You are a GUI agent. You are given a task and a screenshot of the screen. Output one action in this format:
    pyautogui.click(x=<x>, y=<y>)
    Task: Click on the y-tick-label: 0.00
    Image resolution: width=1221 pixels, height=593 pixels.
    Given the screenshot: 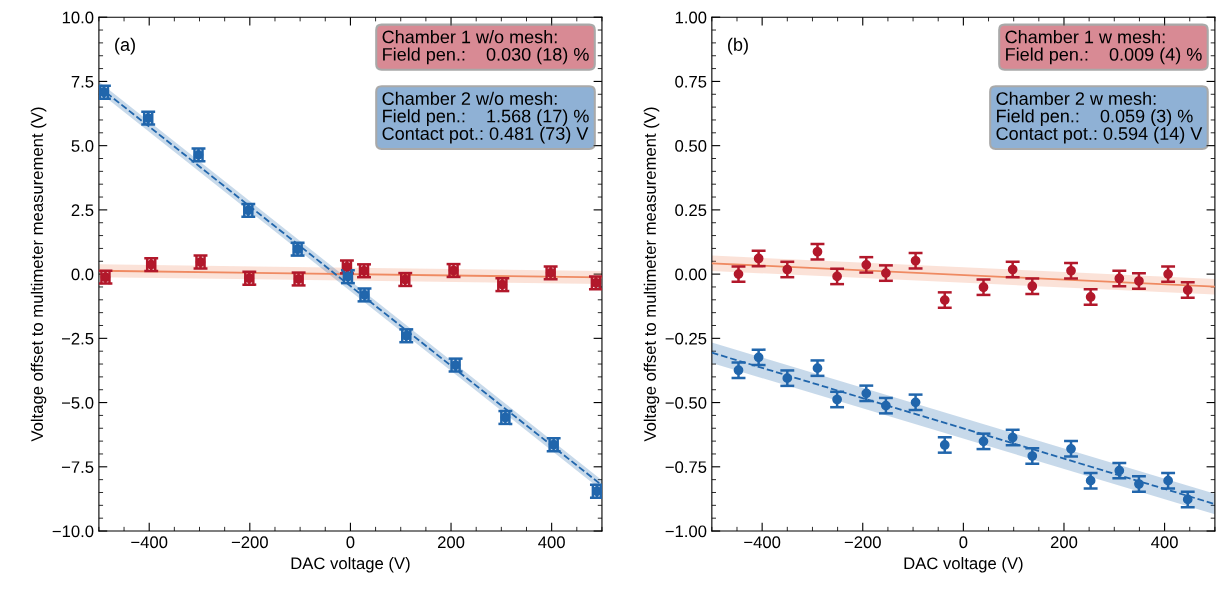 What is the action you would take?
    pyautogui.click(x=691, y=274)
    